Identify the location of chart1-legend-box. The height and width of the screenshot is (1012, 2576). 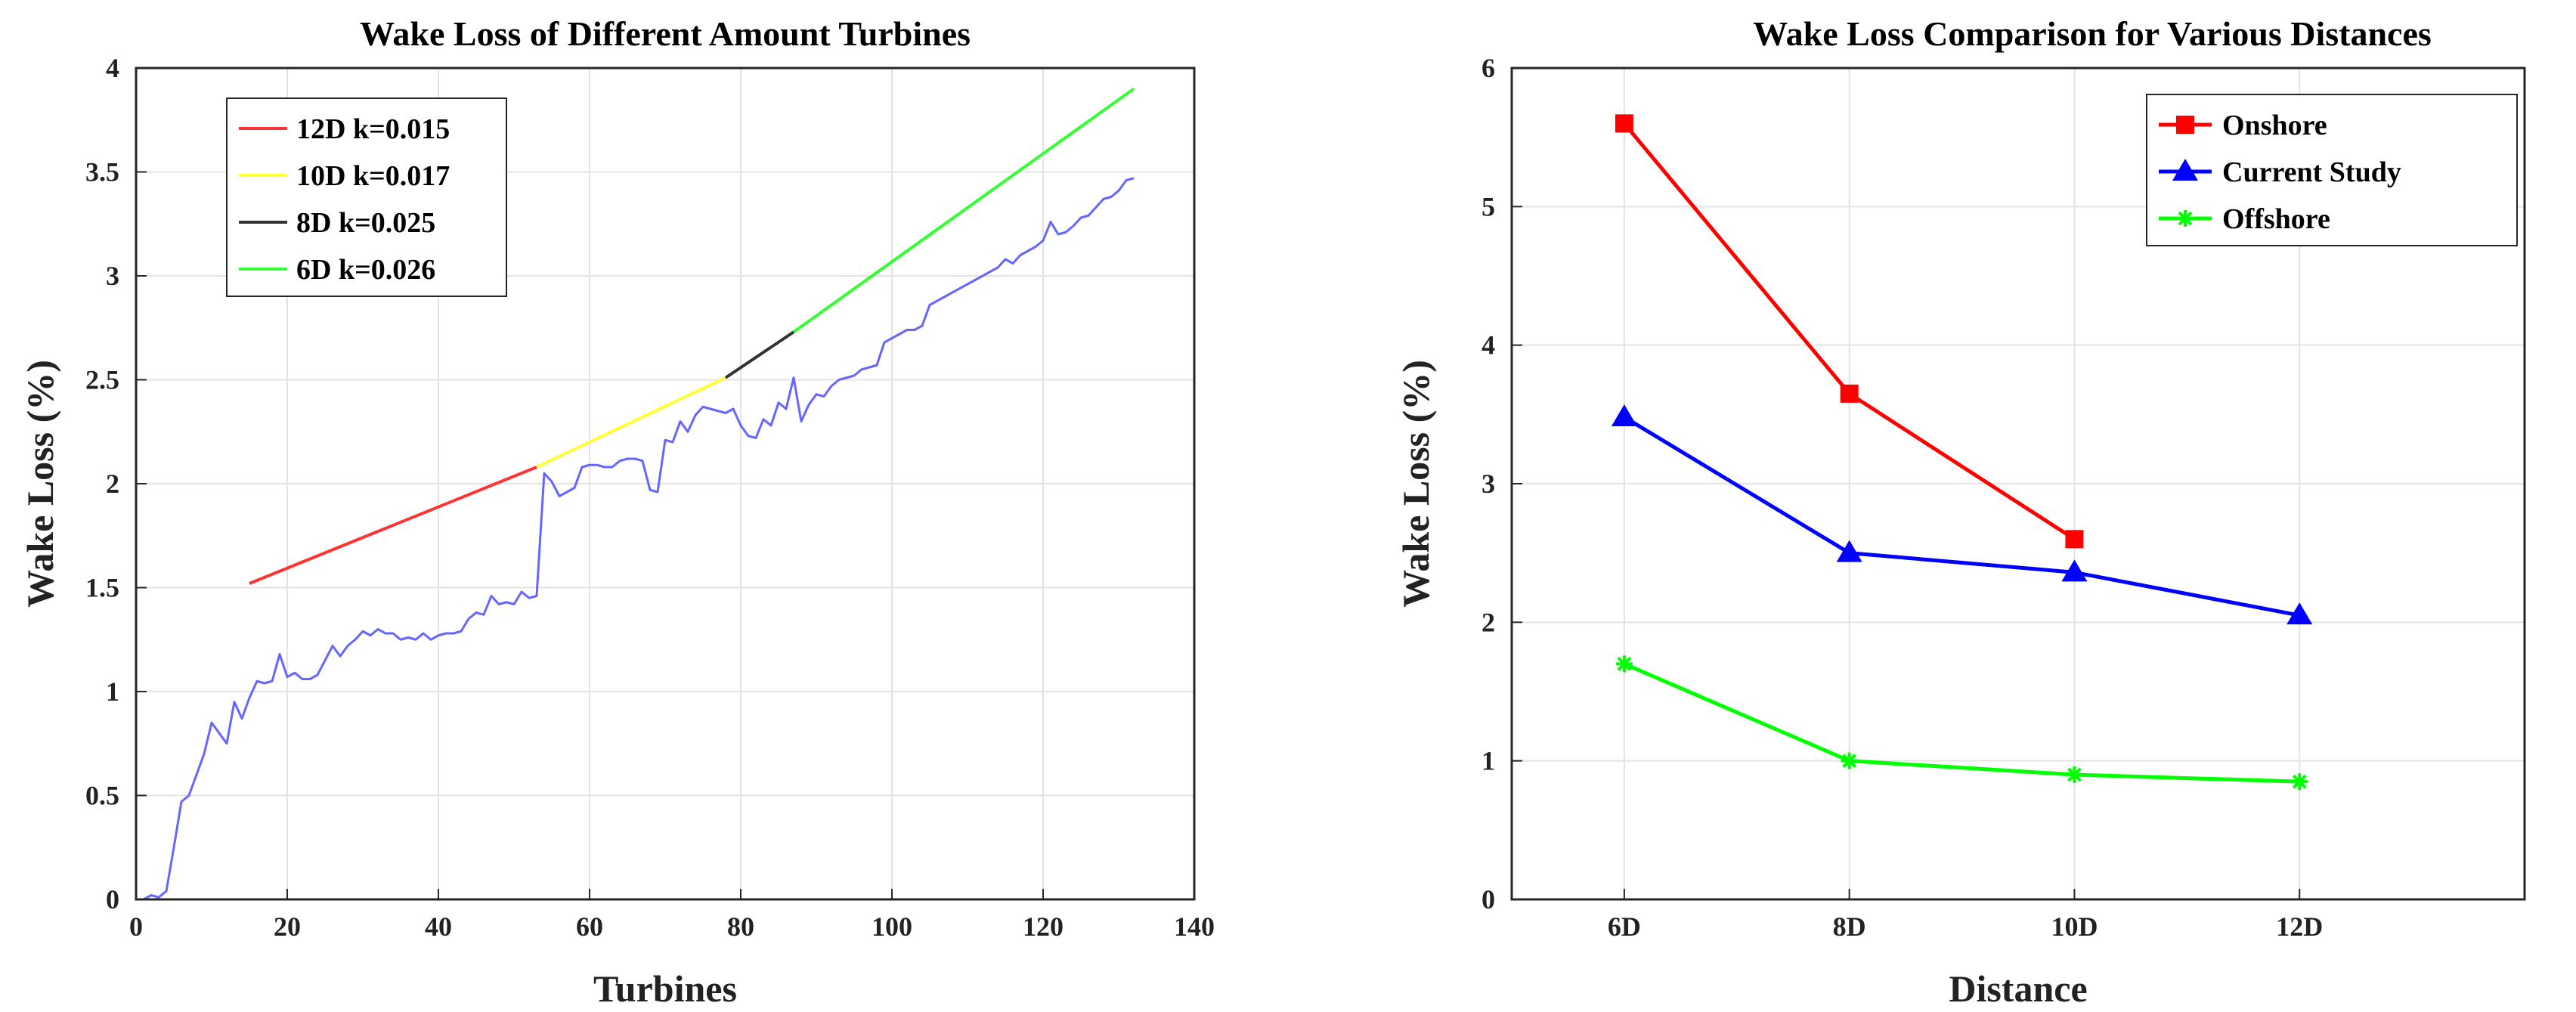
(366, 197).